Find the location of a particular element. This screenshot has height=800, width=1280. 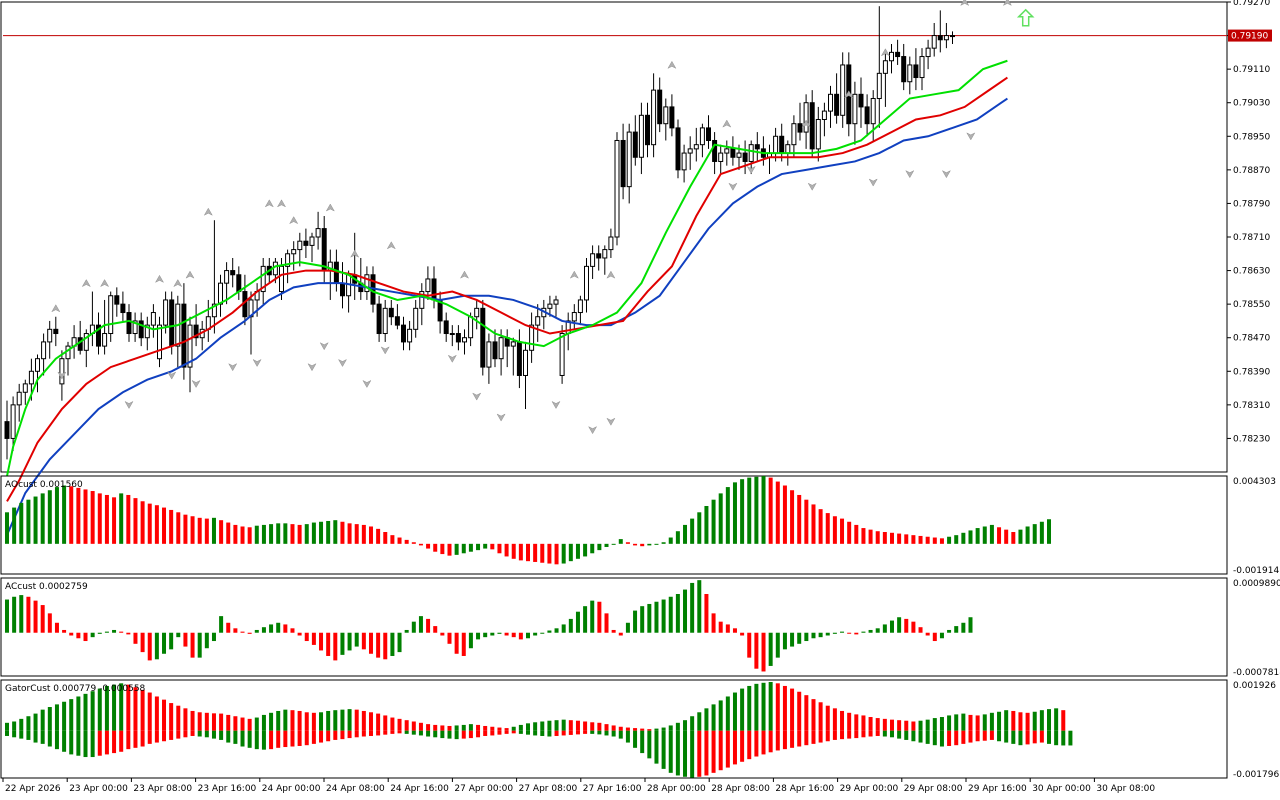

ao-pane: 0.004303 -0.001914 is located at coordinates (639, 525).